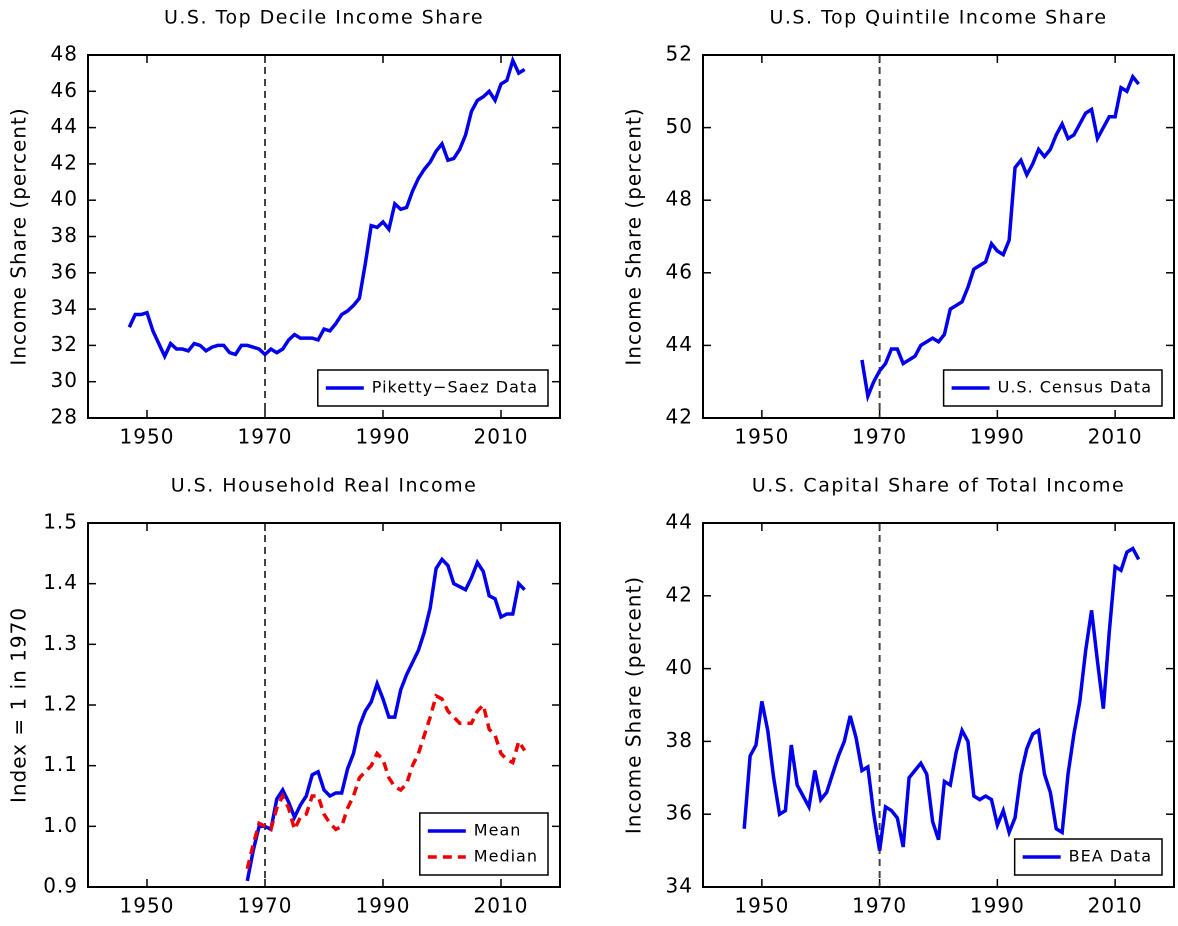 Image resolution: width=1178 pixels, height=926 pixels. What do you see at coordinates (324, 486) in the screenshot?
I see `chart-title: U.S. Household Real Income` at bounding box center [324, 486].